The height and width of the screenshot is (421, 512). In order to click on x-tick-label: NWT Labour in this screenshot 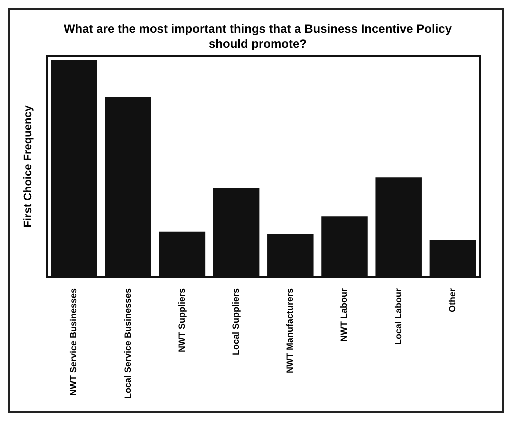, I will do `click(344, 315)`.